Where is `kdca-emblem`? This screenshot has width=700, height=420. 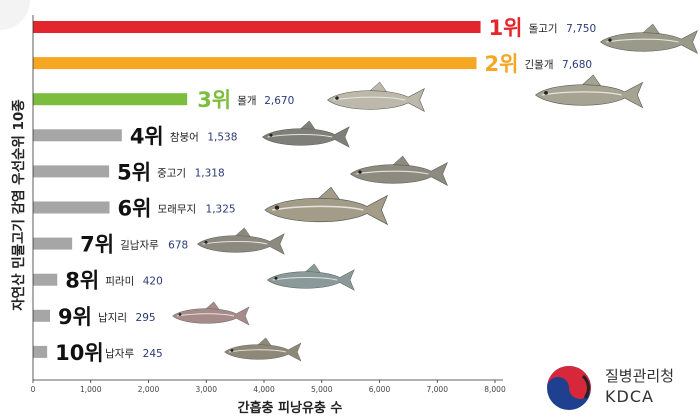
kdca-emblem is located at coordinates (569, 388).